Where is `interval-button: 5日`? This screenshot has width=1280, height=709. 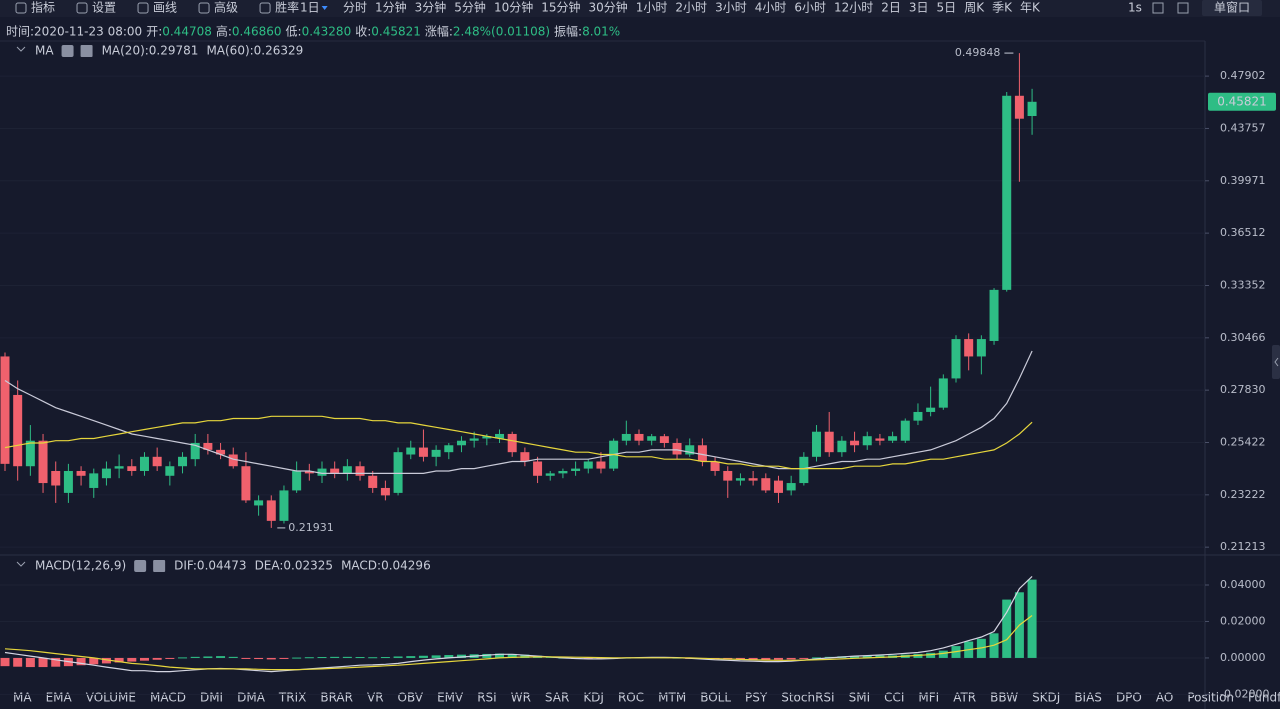
interval-button: 5日 is located at coordinates (947, 8).